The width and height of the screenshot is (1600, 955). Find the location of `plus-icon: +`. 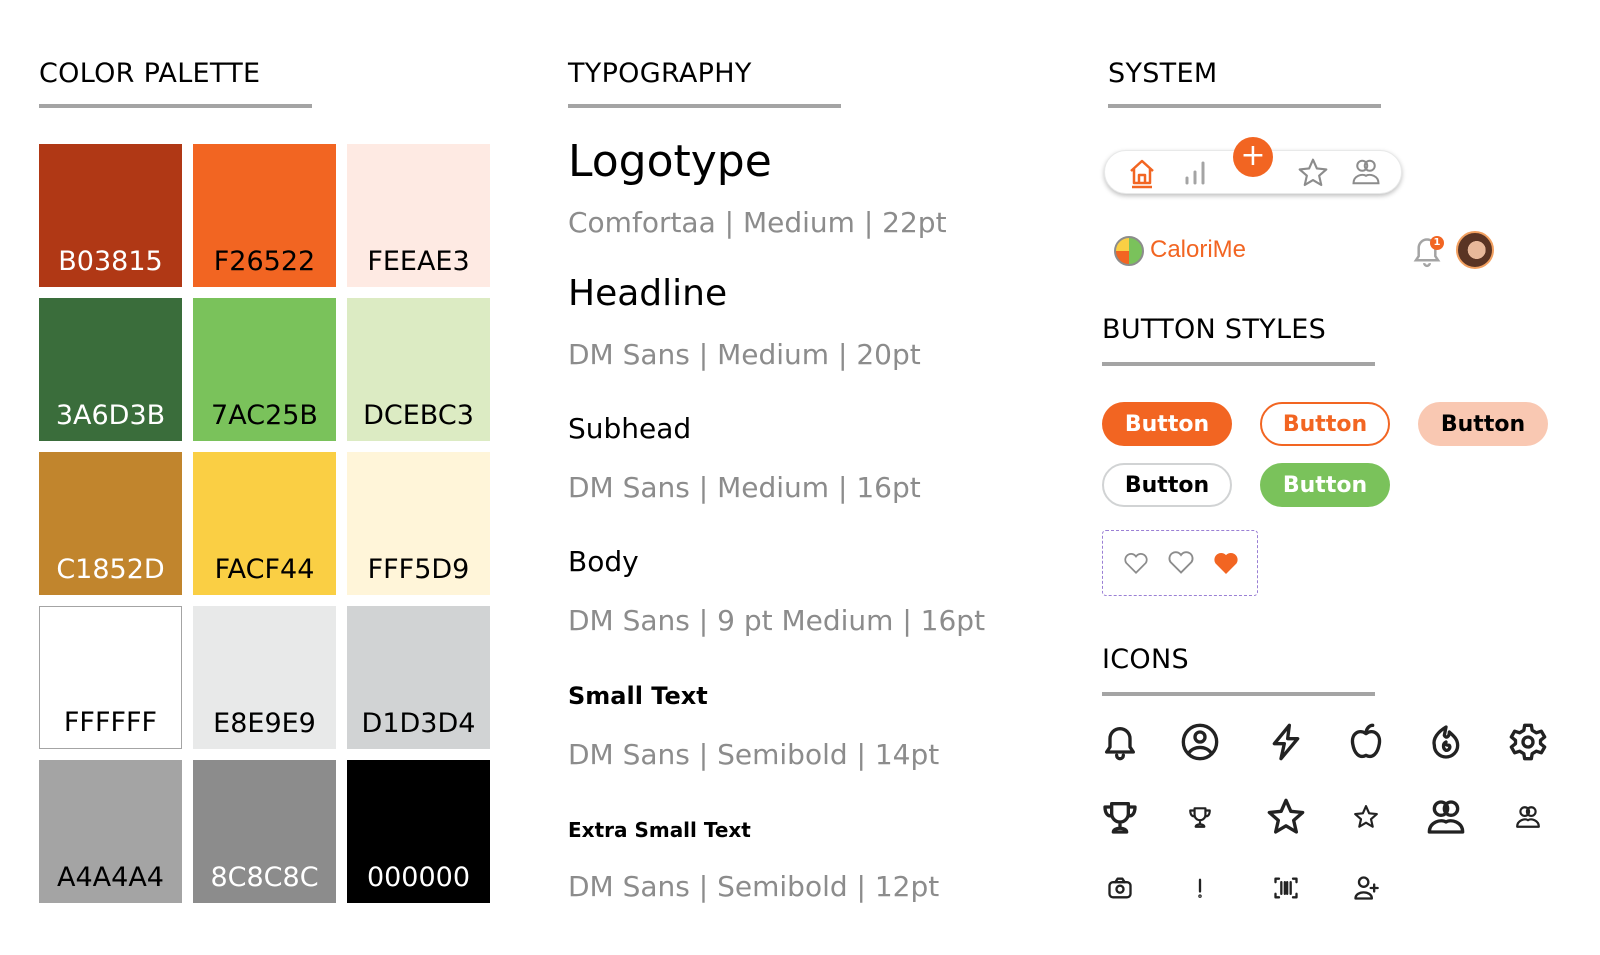

plus-icon: + is located at coordinates (1253, 155).